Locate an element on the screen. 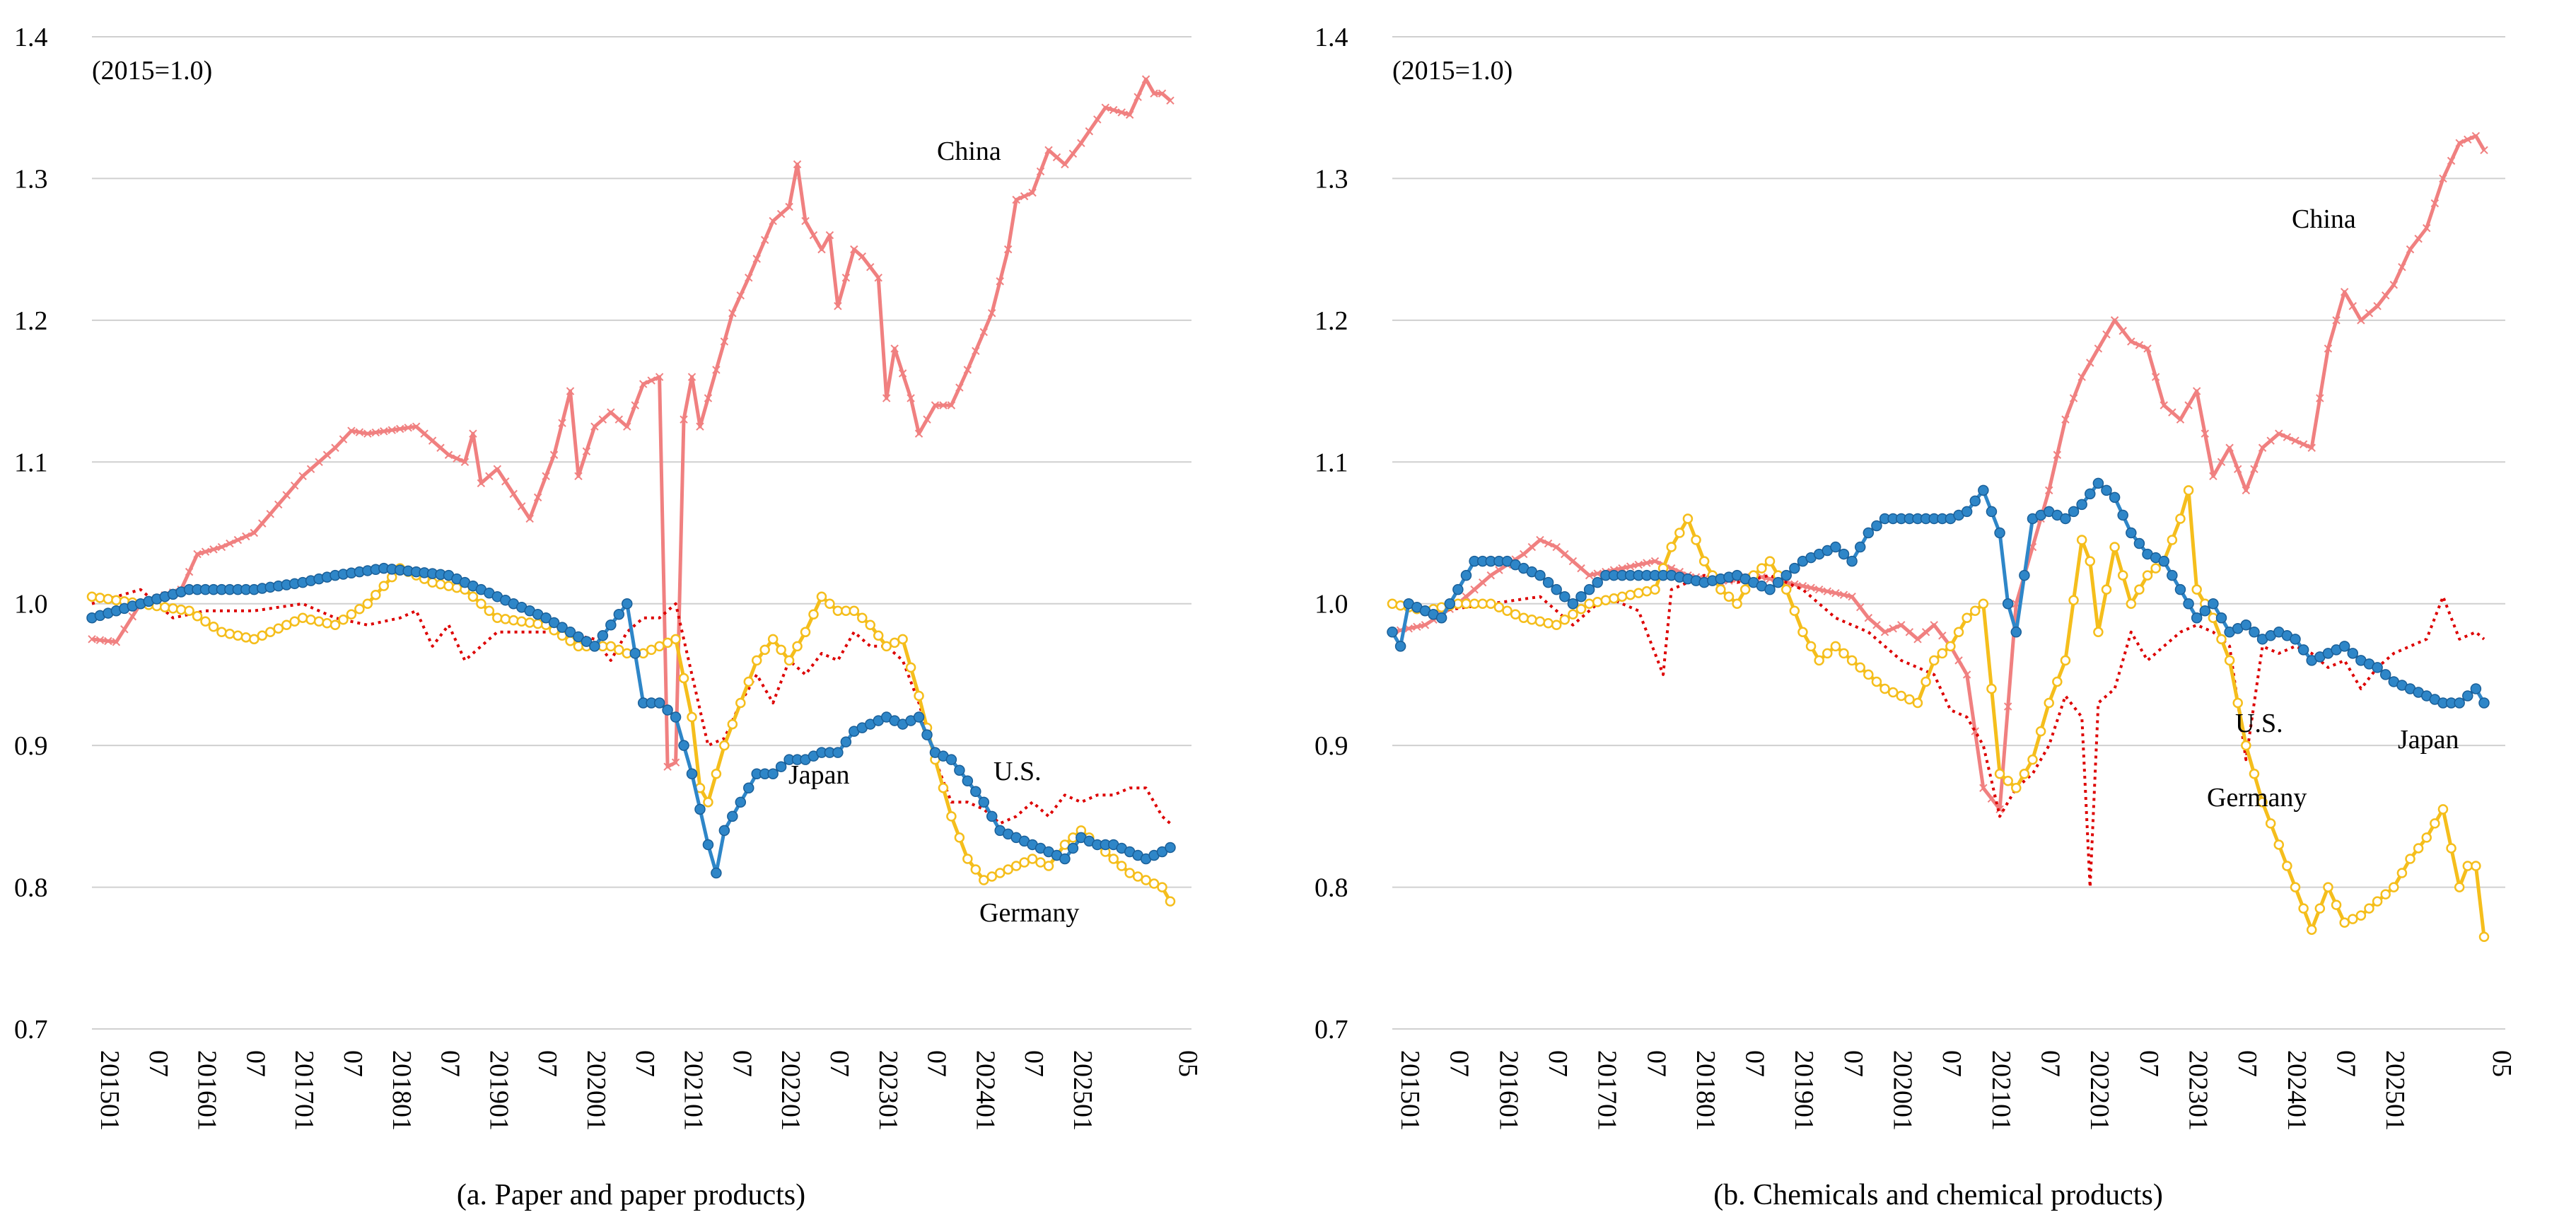 This screenshot has height=1222, width=2576. chart-subtitle: (2015=1.0) is located at coordinates (1452, 71).